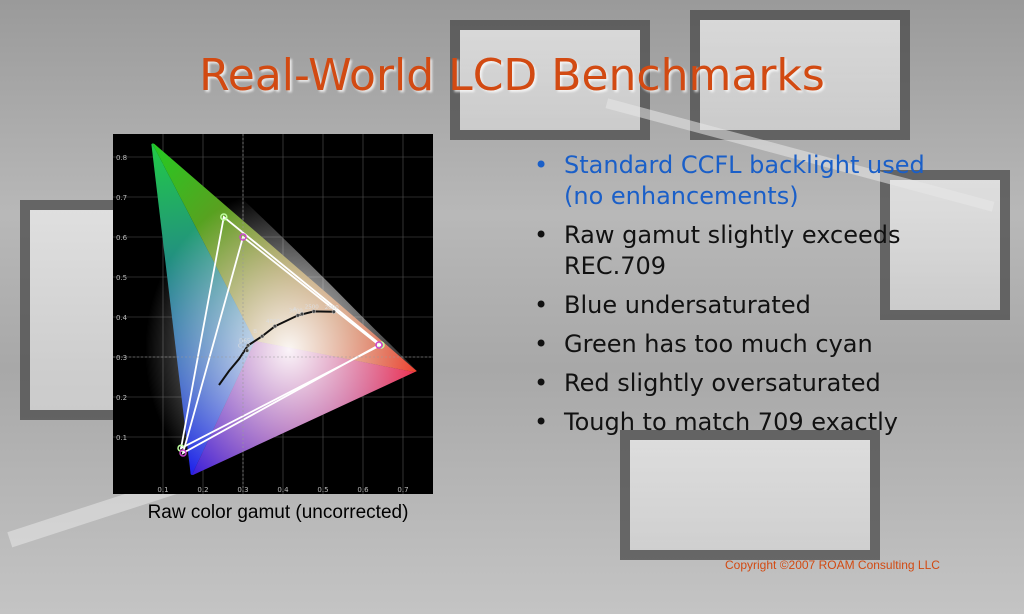  Describe the element at coordinates (731, 422) in the screenshot. I see `bullet-text: Tough to match 709 exactly` at that location.